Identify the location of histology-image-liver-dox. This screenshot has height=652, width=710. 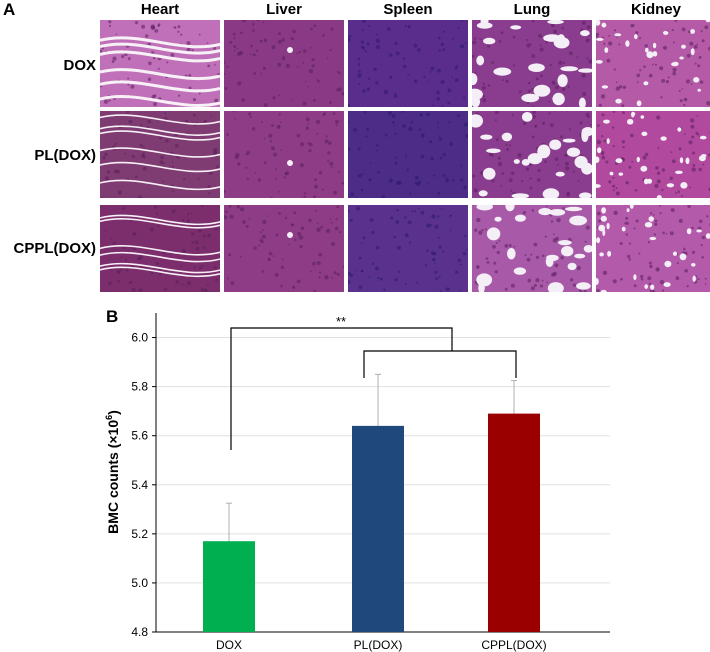
(284, 63).